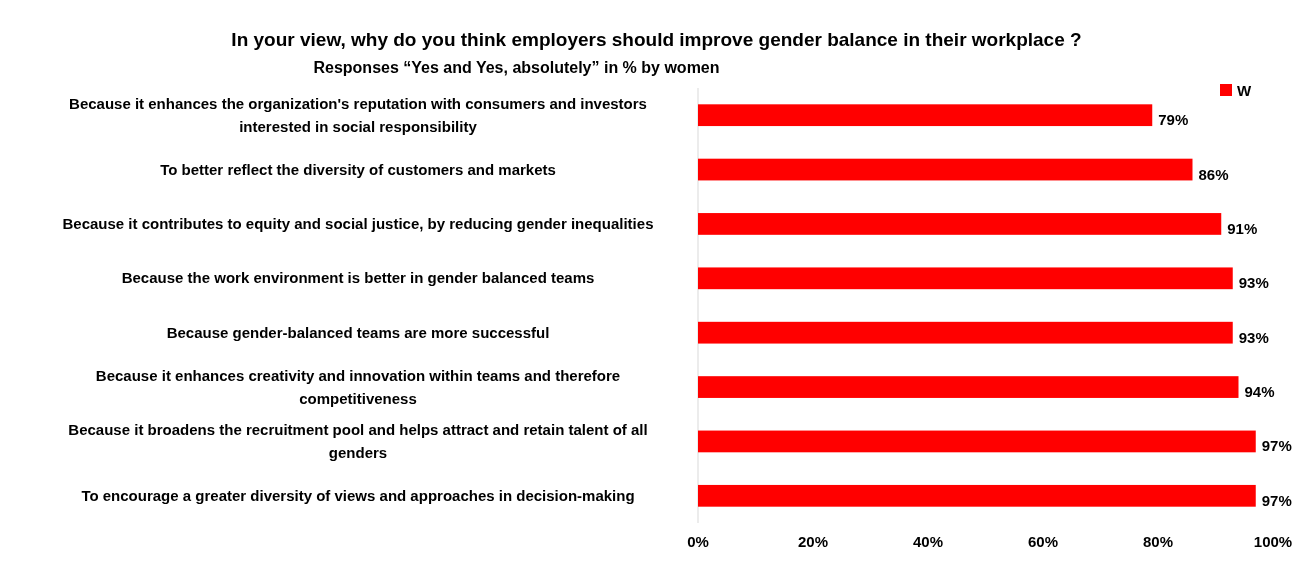 This screenshot has height=561, width=1313. I want to click on y-tick-label: Because it contributes to equity and social justice, by reducing gender inequalities, so click(358, 223).